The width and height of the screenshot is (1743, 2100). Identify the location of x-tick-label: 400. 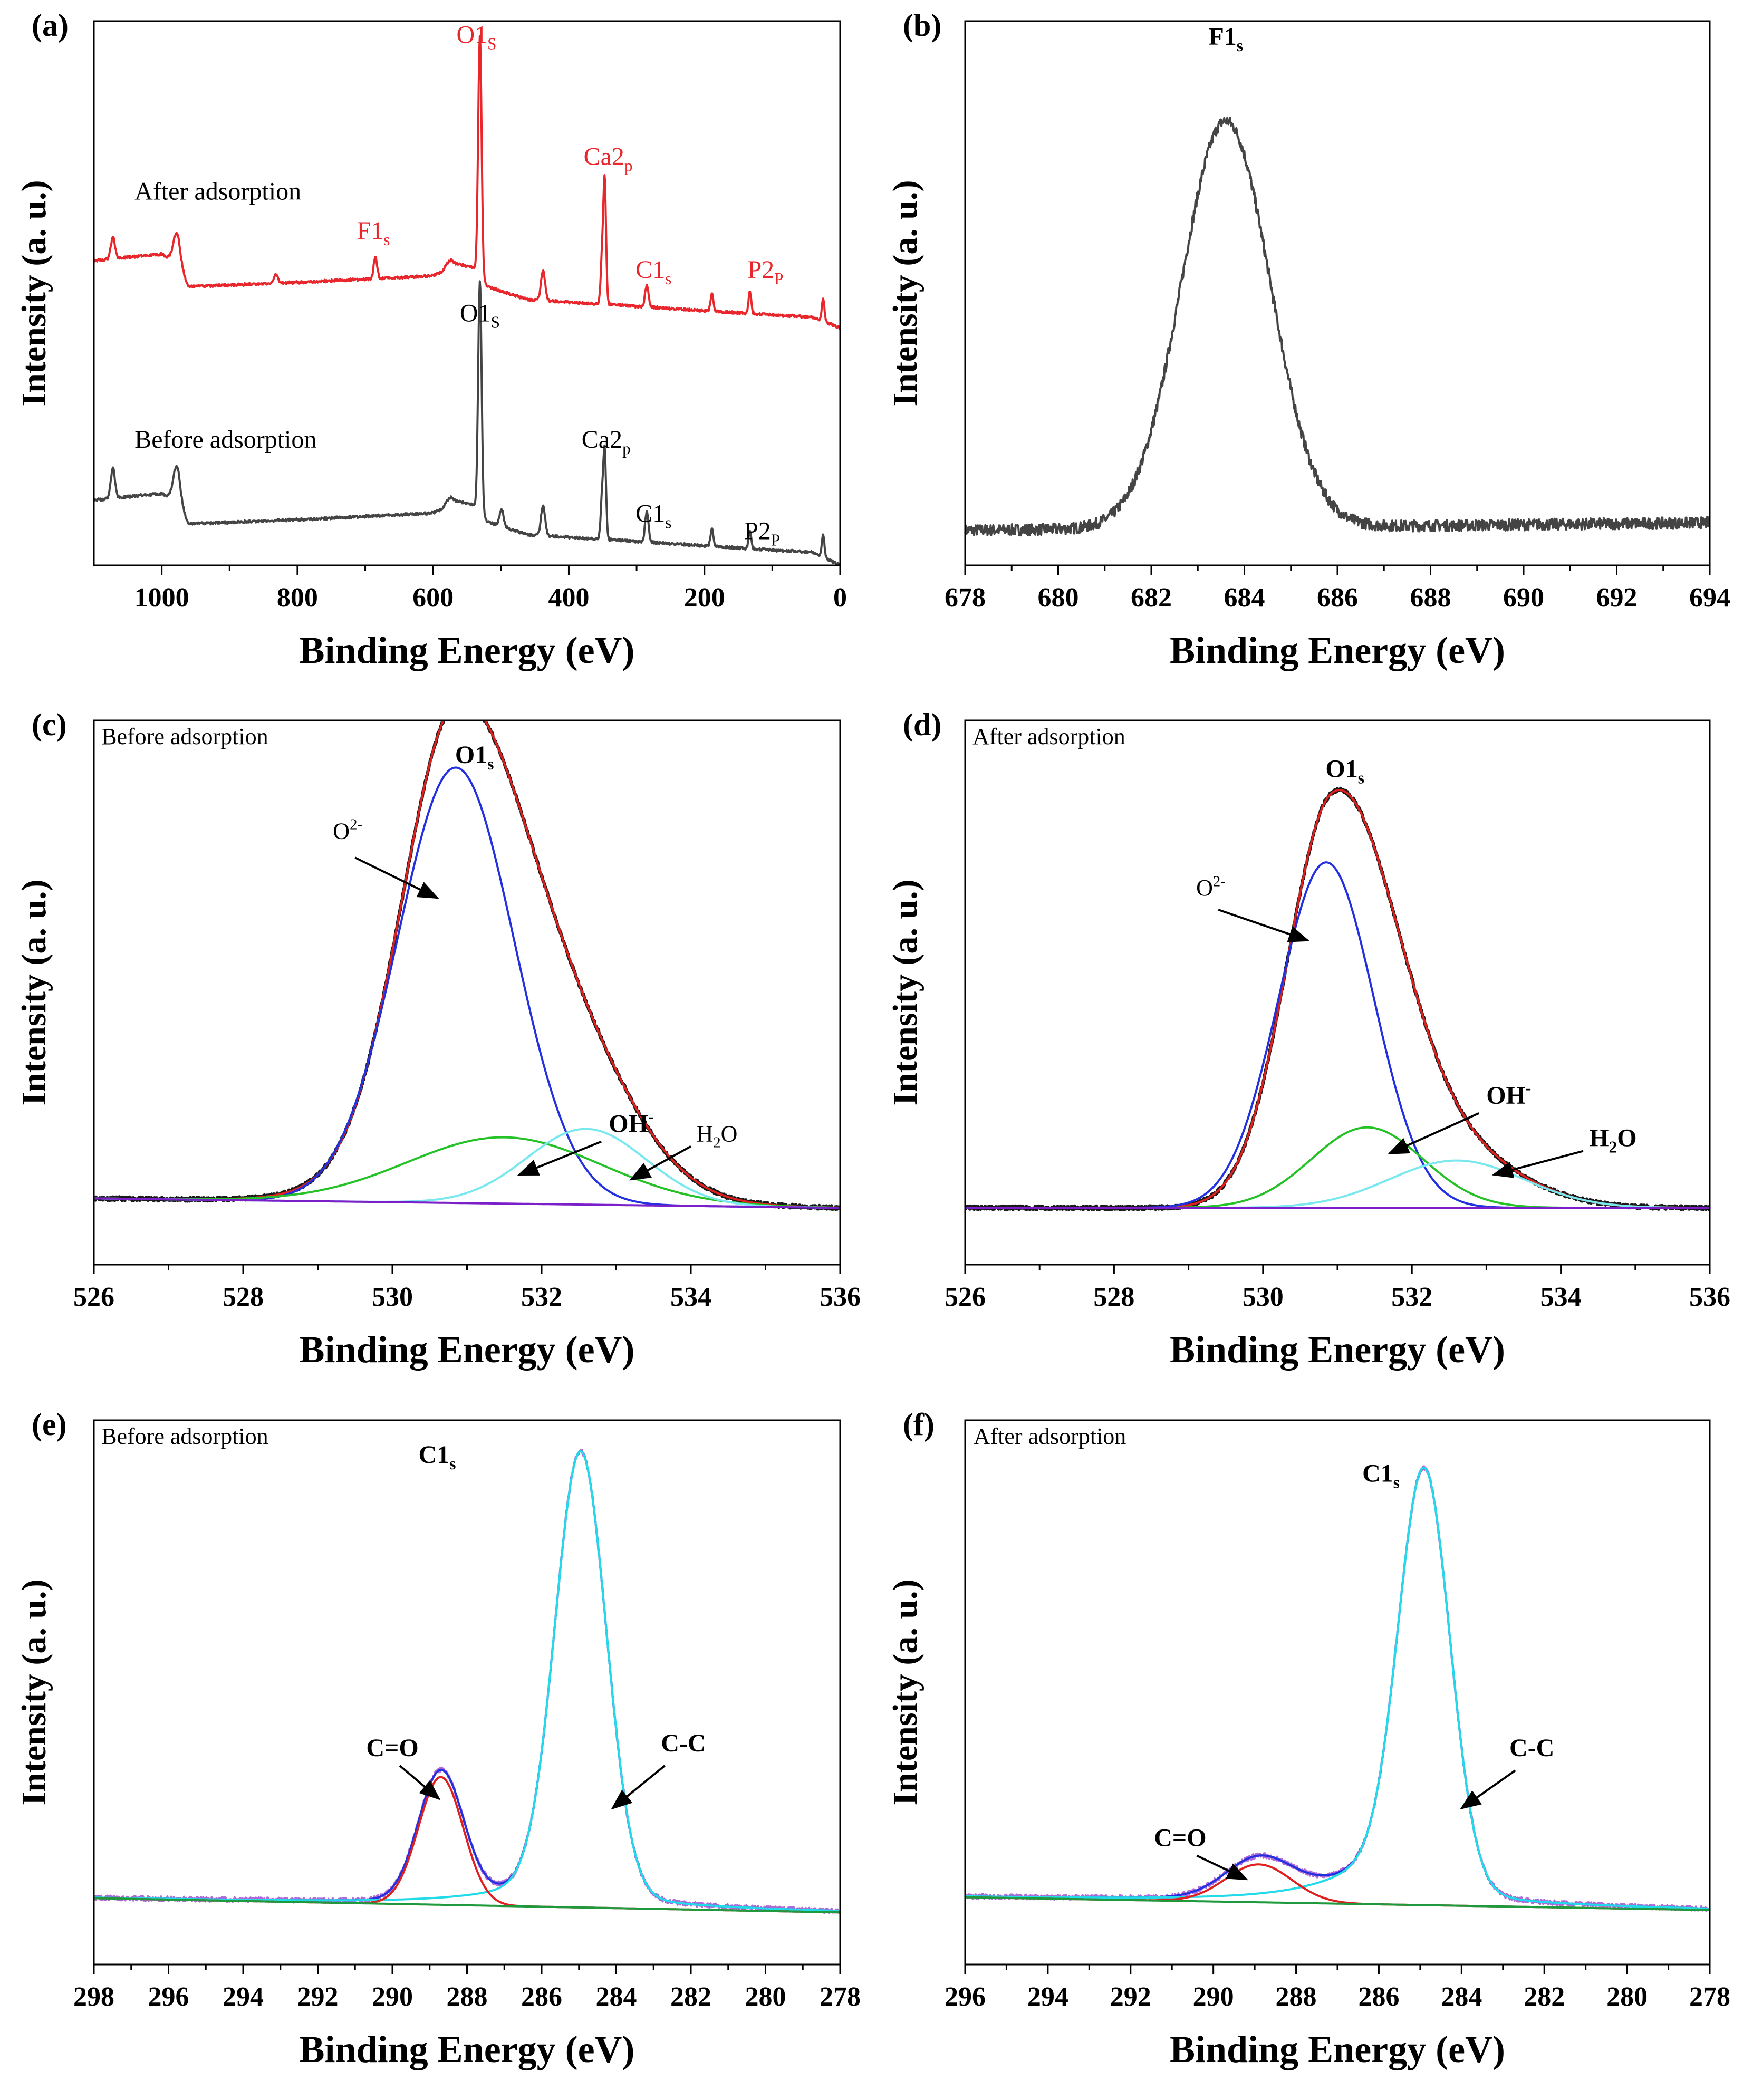
(568, 598).